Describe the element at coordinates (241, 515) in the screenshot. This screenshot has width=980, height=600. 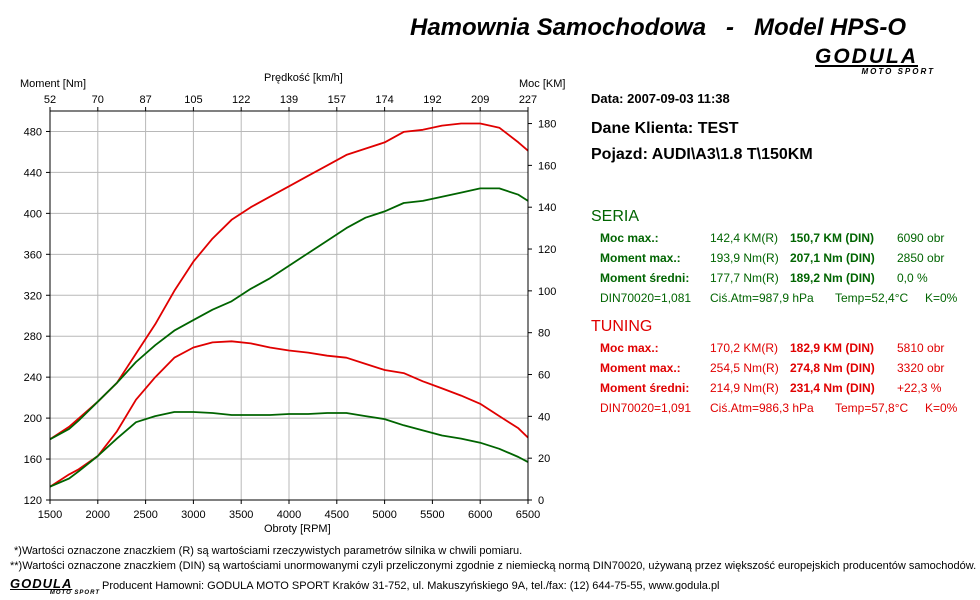
I see `x-tick-label: 3500` at that location.